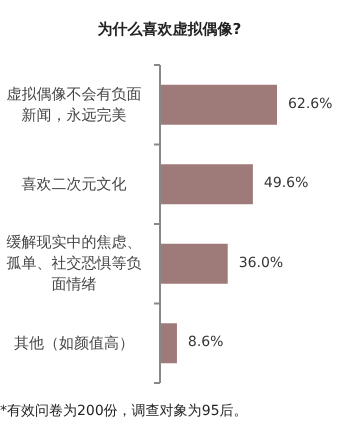  Describe the element at coordinates (310, 104) in the screenshot. I see `data-label: 62.6%` at that location.